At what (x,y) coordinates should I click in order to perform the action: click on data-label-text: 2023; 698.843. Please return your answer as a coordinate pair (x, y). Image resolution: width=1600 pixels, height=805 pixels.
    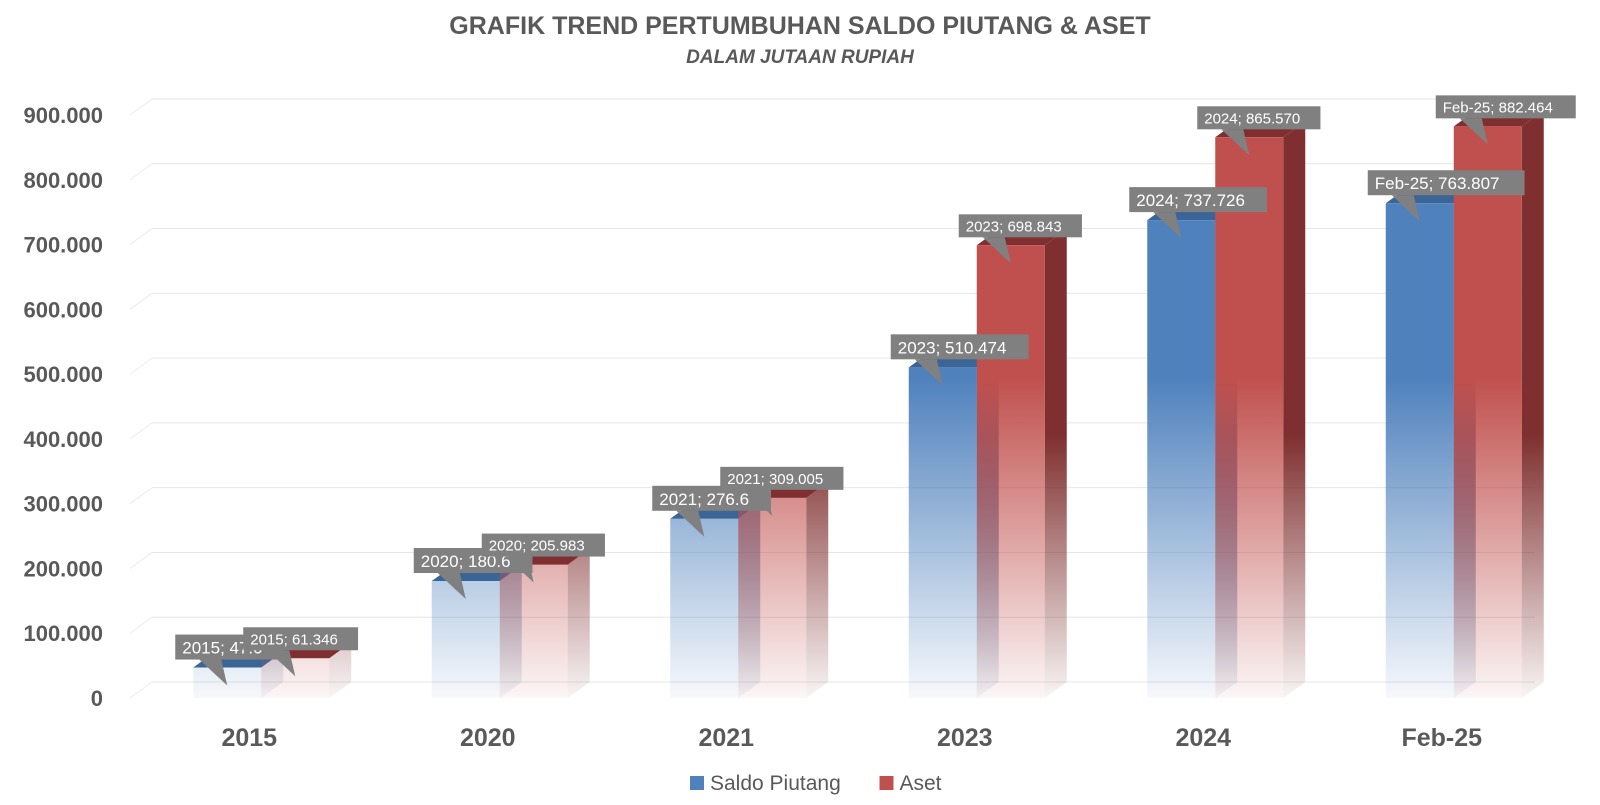
    Looking at the image, I should click on (1014, 226).